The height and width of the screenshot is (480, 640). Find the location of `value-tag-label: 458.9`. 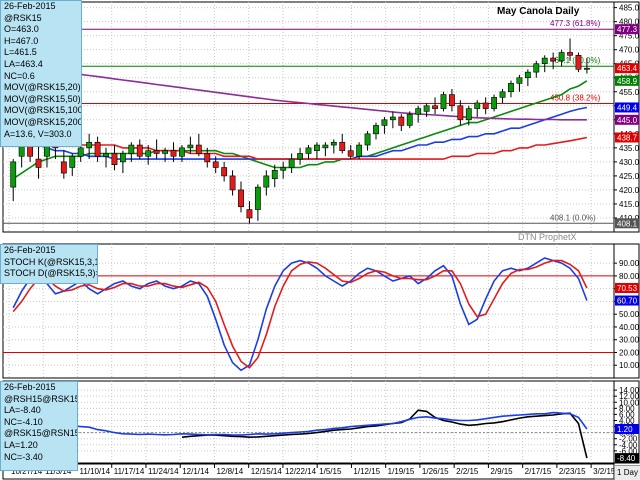

value-tag-label: 458.9 is located at coordinates (627, 81).